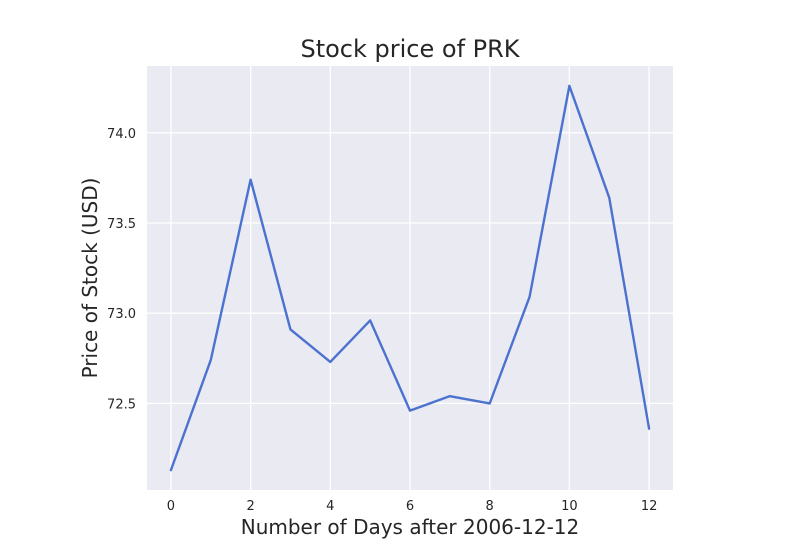 This screenshot has height=550, width=800. Describe the element at coordinates (330, 506) in the screenshot. I see `x-tick-label: 4` at that location.